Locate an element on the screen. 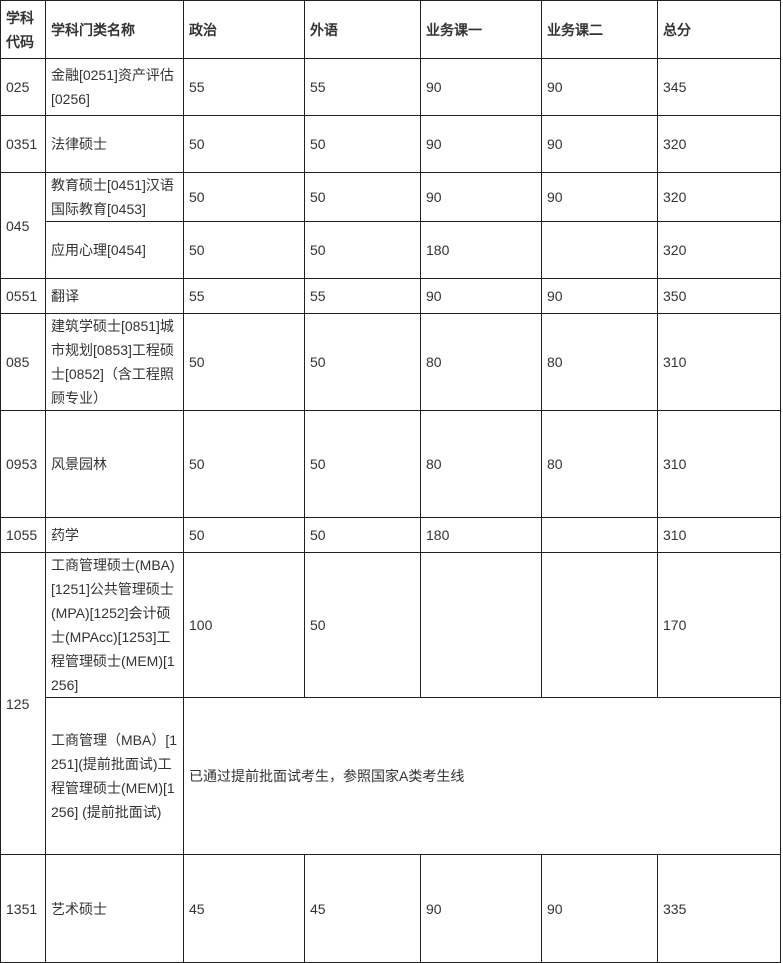 The width and height of the screenshot is (783, 963). header-row: 学科代码 学科门类名称 政治 外语 业务课一 业务课二 总分 is located at coordinates (390, 29).